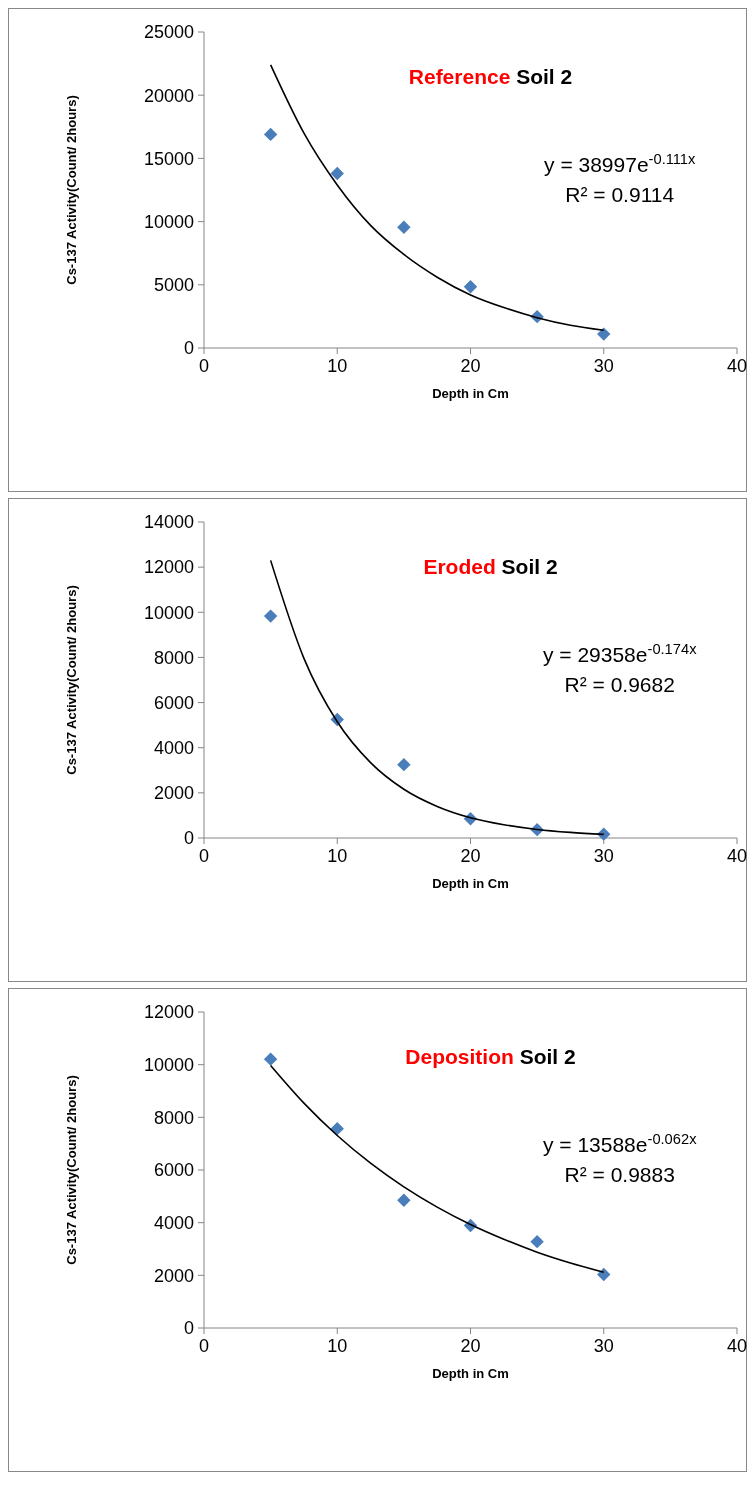  What do you see at coordinates (490, 76) in the screenshot?
I see `text: Reference Soil 2` at bounding box center [490, 76].